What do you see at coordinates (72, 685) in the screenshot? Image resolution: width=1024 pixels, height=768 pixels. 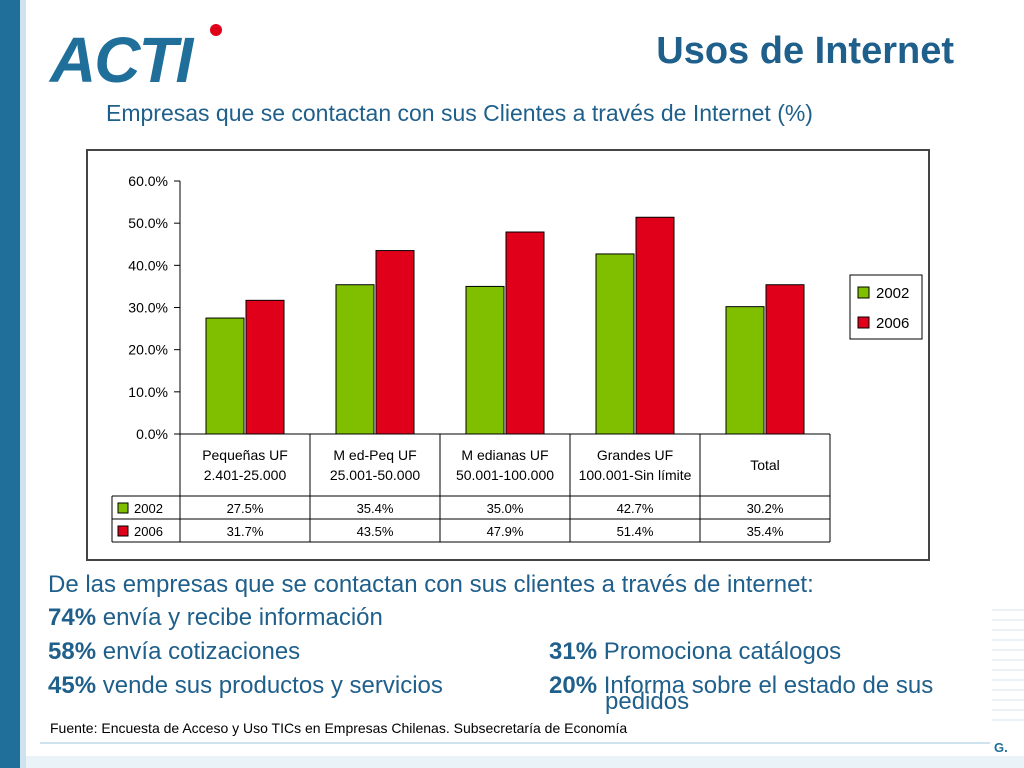 I see `bullet-pct: 45%` at bounding box center [72, 685].